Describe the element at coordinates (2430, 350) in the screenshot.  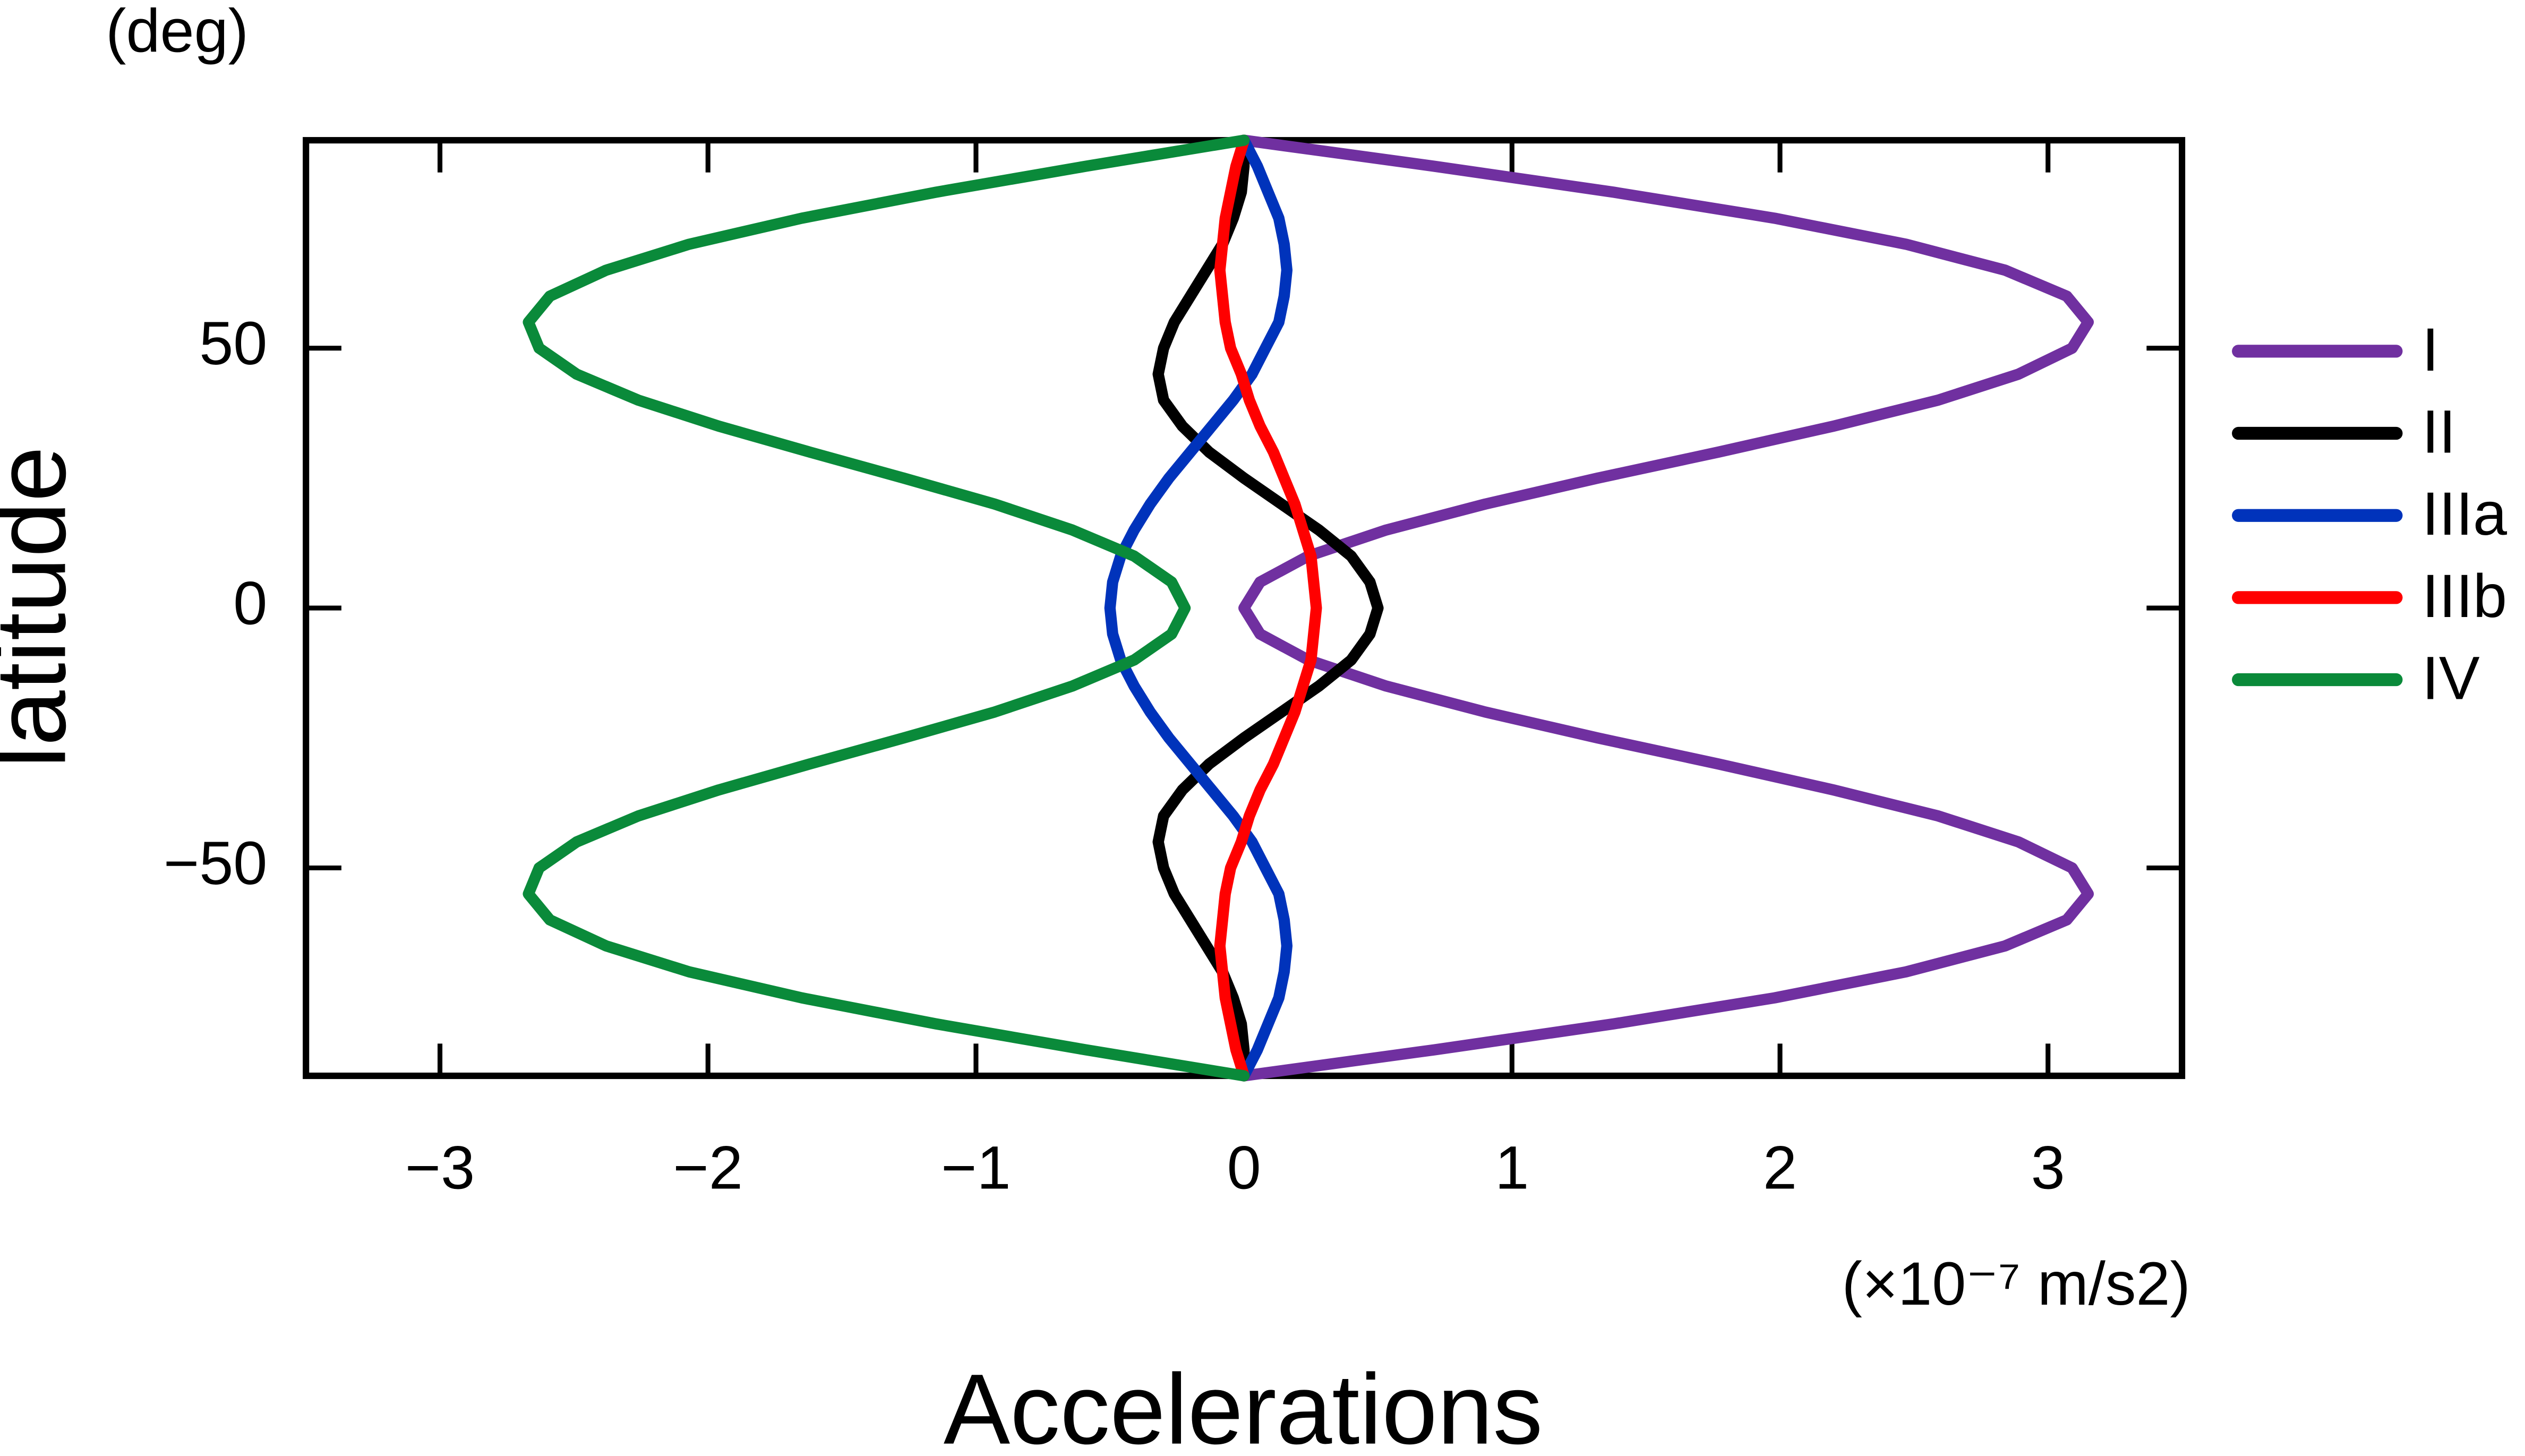
I see `legend-label: I` at that location.